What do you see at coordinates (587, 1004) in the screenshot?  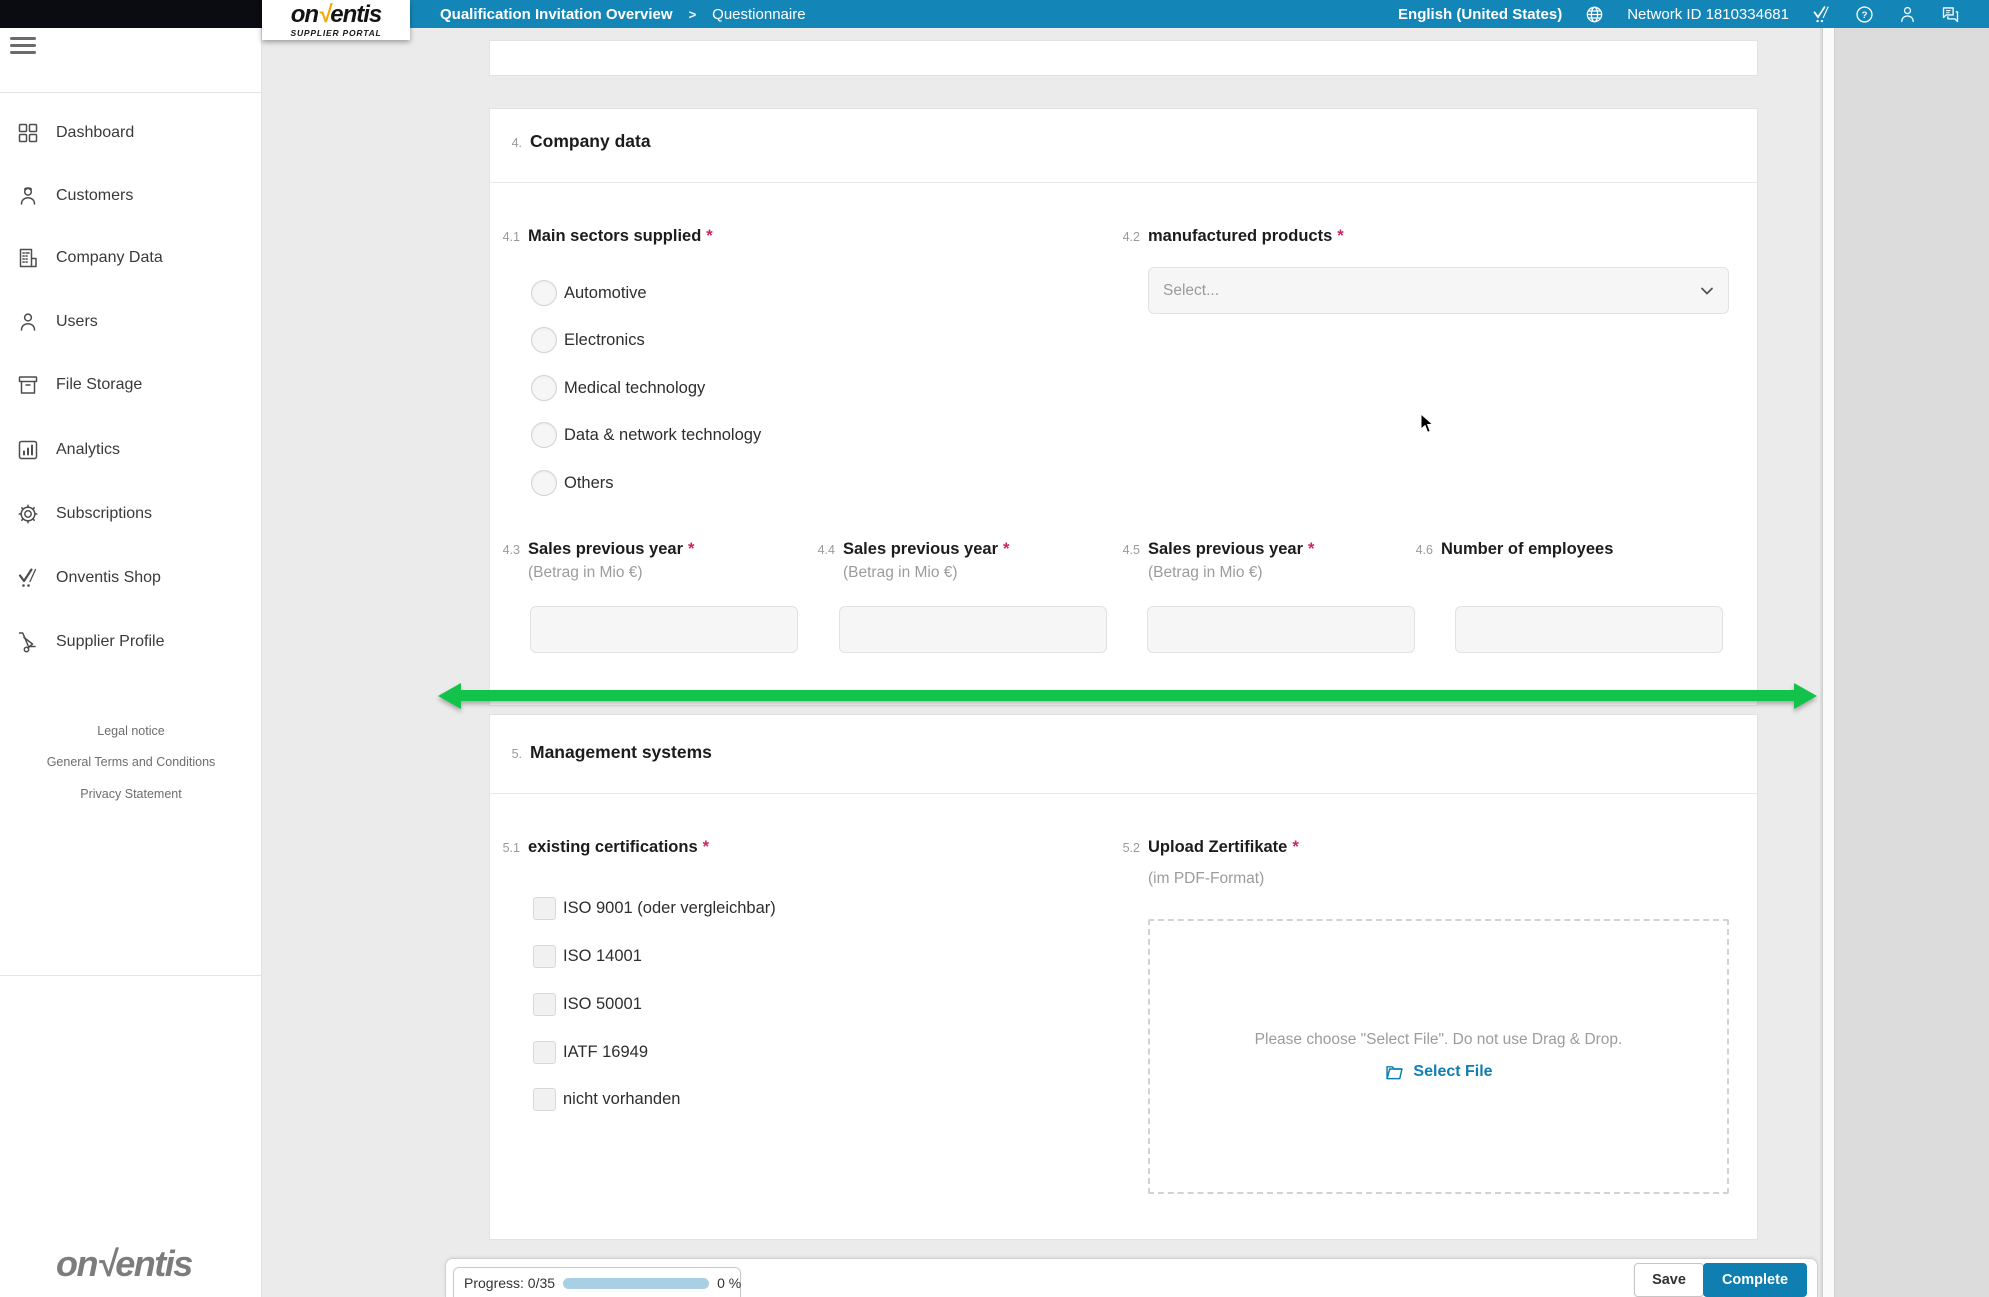 I see `checkbox-option-iso-50001: ISO 50001` at bounding box center [587, 1004].